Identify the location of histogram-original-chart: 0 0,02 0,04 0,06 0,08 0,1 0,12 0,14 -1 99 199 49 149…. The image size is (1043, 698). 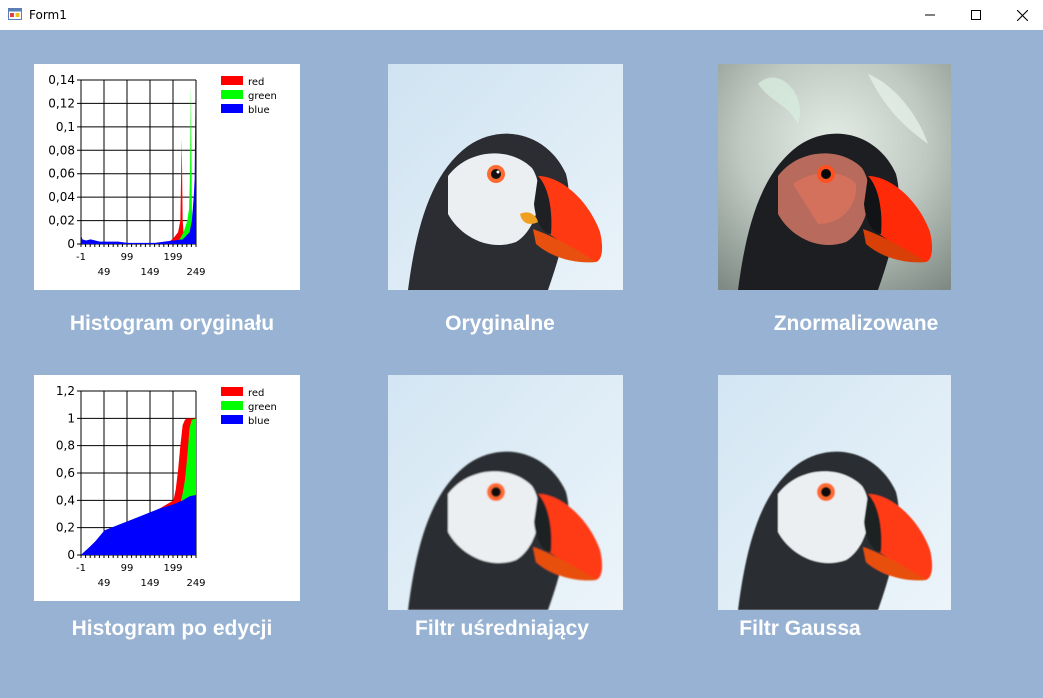
(167, 177).